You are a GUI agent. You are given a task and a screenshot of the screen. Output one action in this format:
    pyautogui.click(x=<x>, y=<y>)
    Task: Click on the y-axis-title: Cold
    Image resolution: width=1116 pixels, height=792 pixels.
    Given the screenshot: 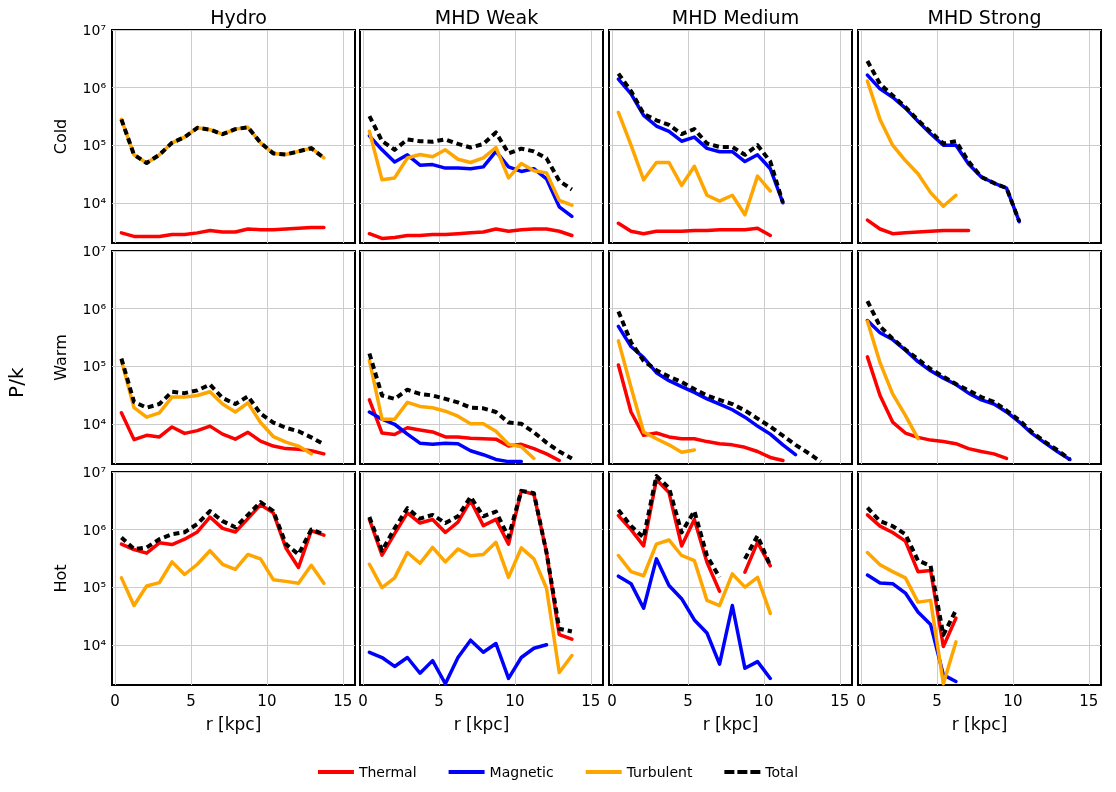 What is the action you would take?
    pyautogui.click(x=60, y=136)
    